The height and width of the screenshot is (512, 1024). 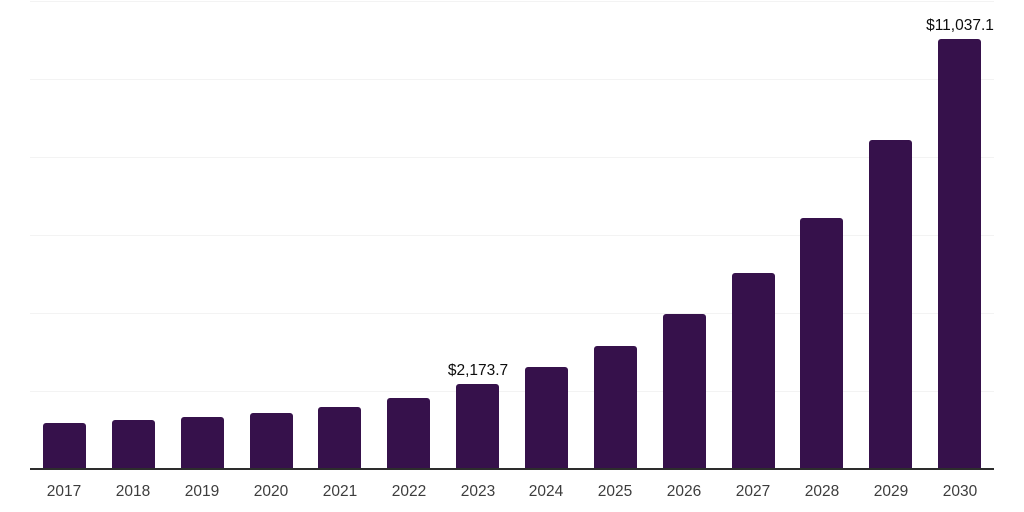 I want to click on bar-2020, so click(x=271, y=441).